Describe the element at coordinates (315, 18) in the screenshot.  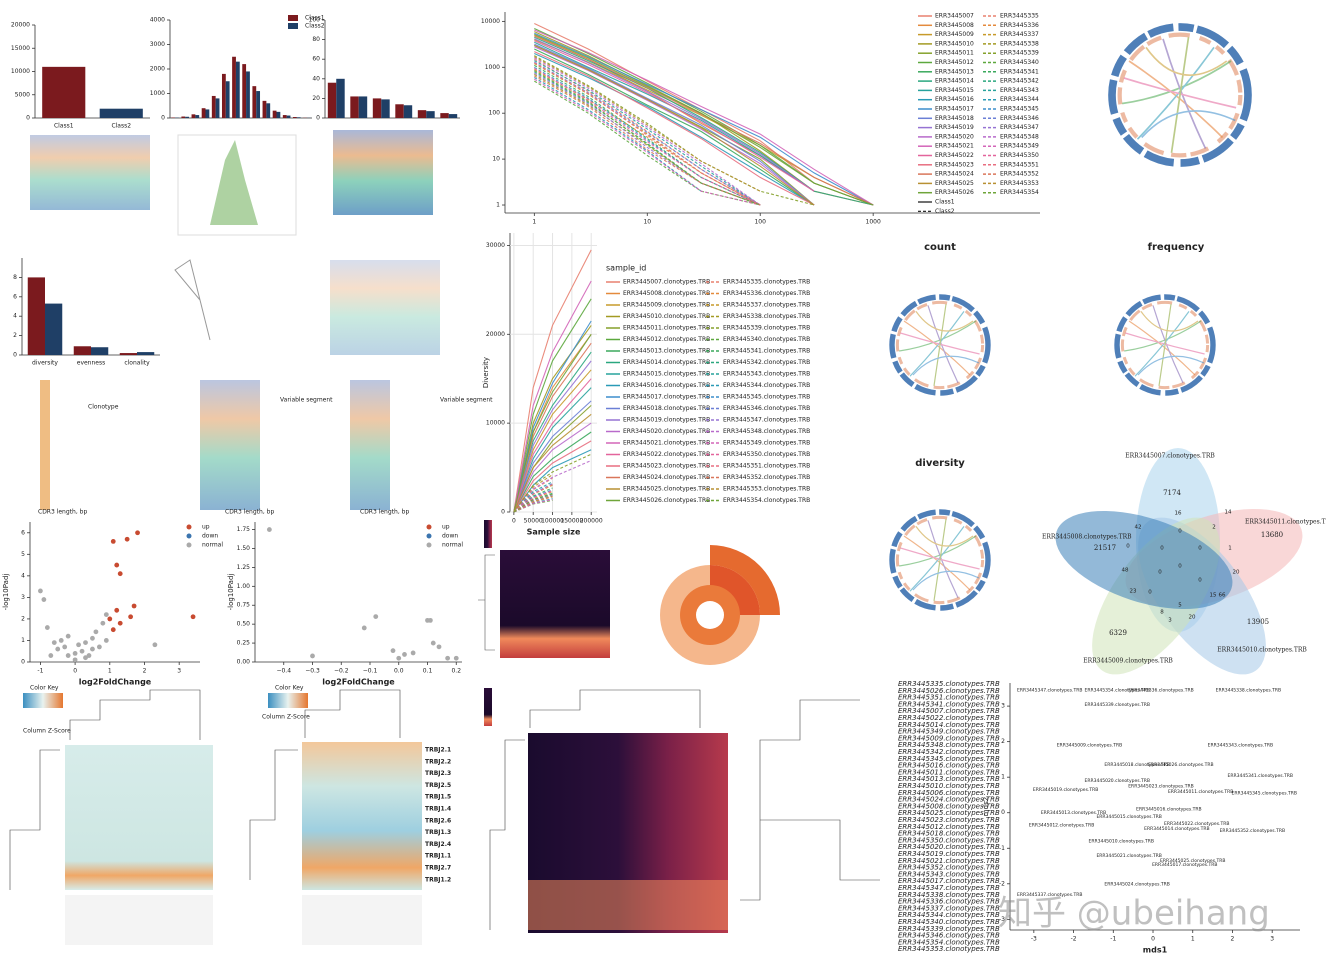
I see `legend-label: Class1` at that location.